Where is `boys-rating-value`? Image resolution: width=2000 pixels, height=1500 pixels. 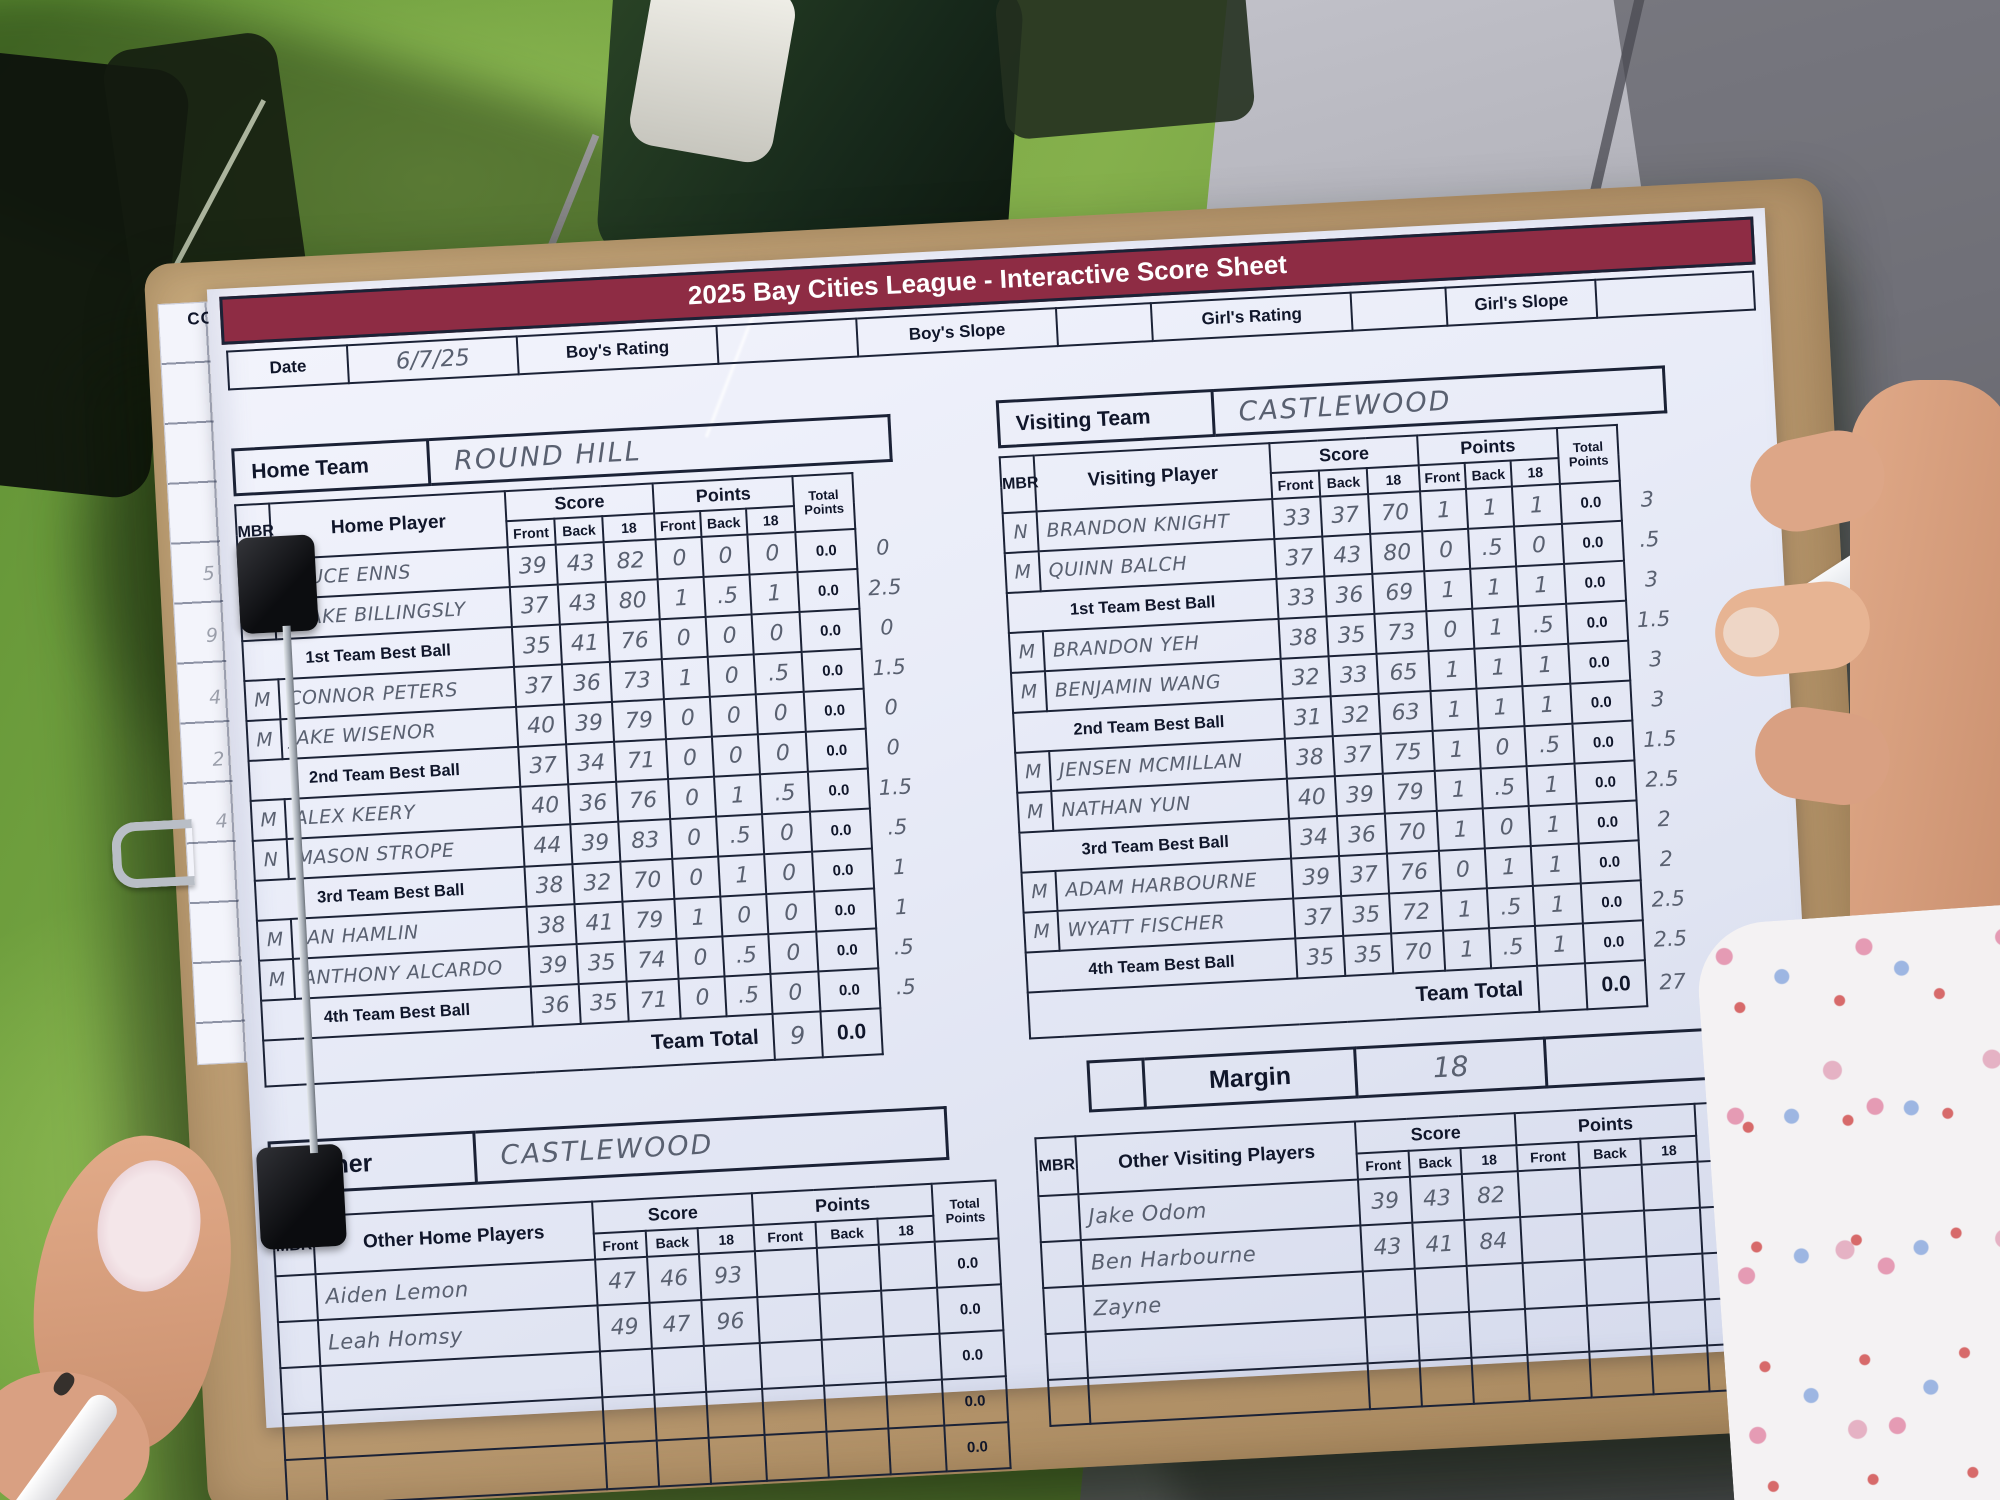
boys-rating-value is located at coordinates (787, 341).